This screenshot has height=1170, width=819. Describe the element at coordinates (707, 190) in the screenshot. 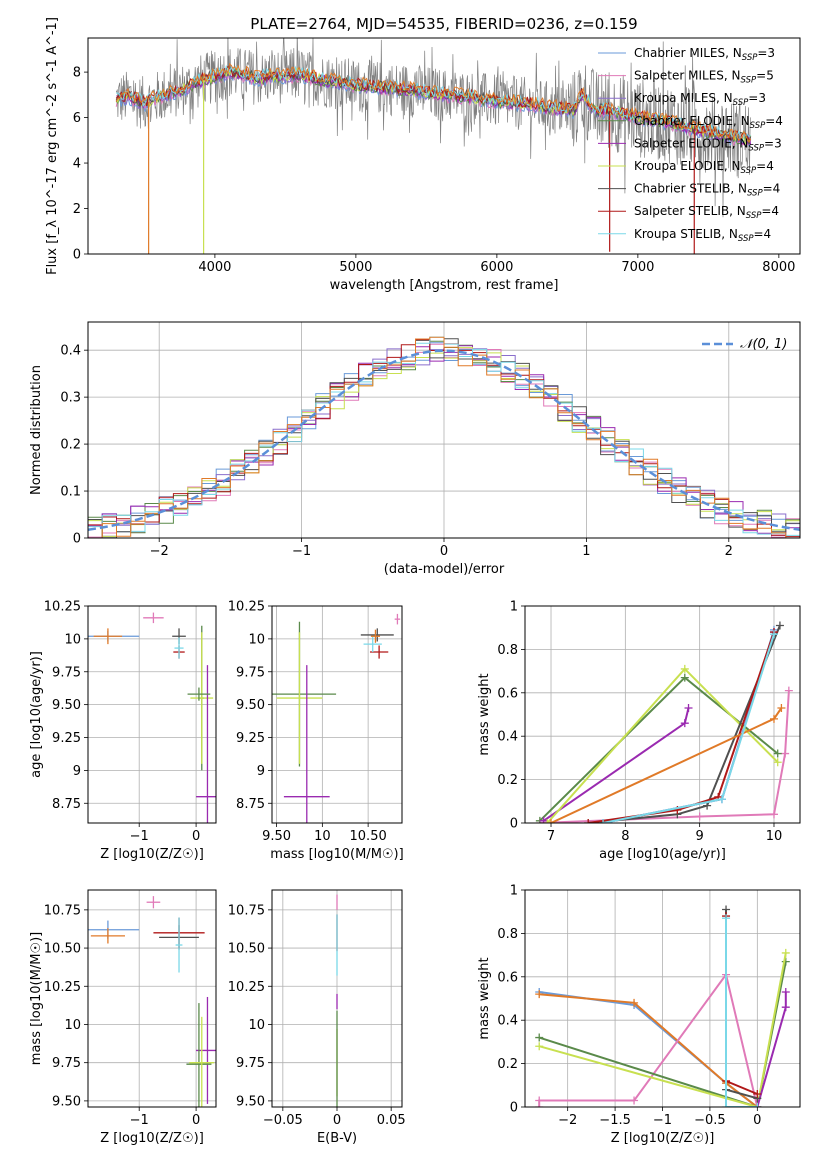

I see `legend-label: Chabrier STELIB, NSSP=4` at that location.